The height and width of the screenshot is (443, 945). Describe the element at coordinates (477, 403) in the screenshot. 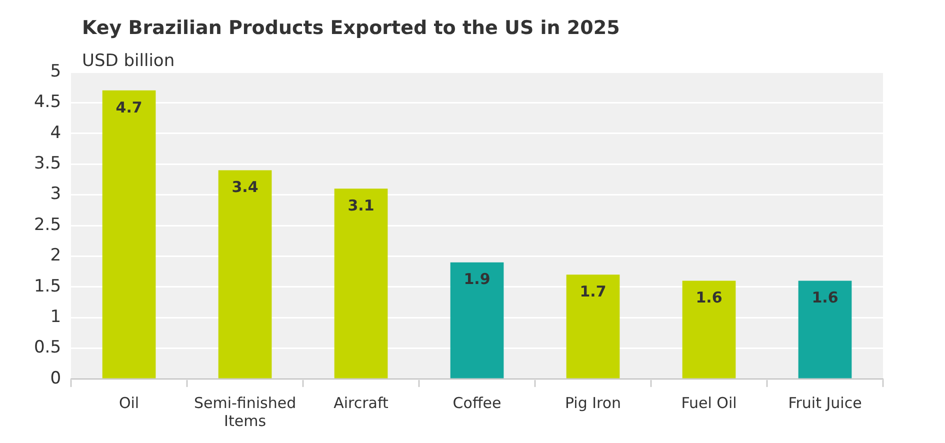

I see `x-tick-label: Coffee` at that location.